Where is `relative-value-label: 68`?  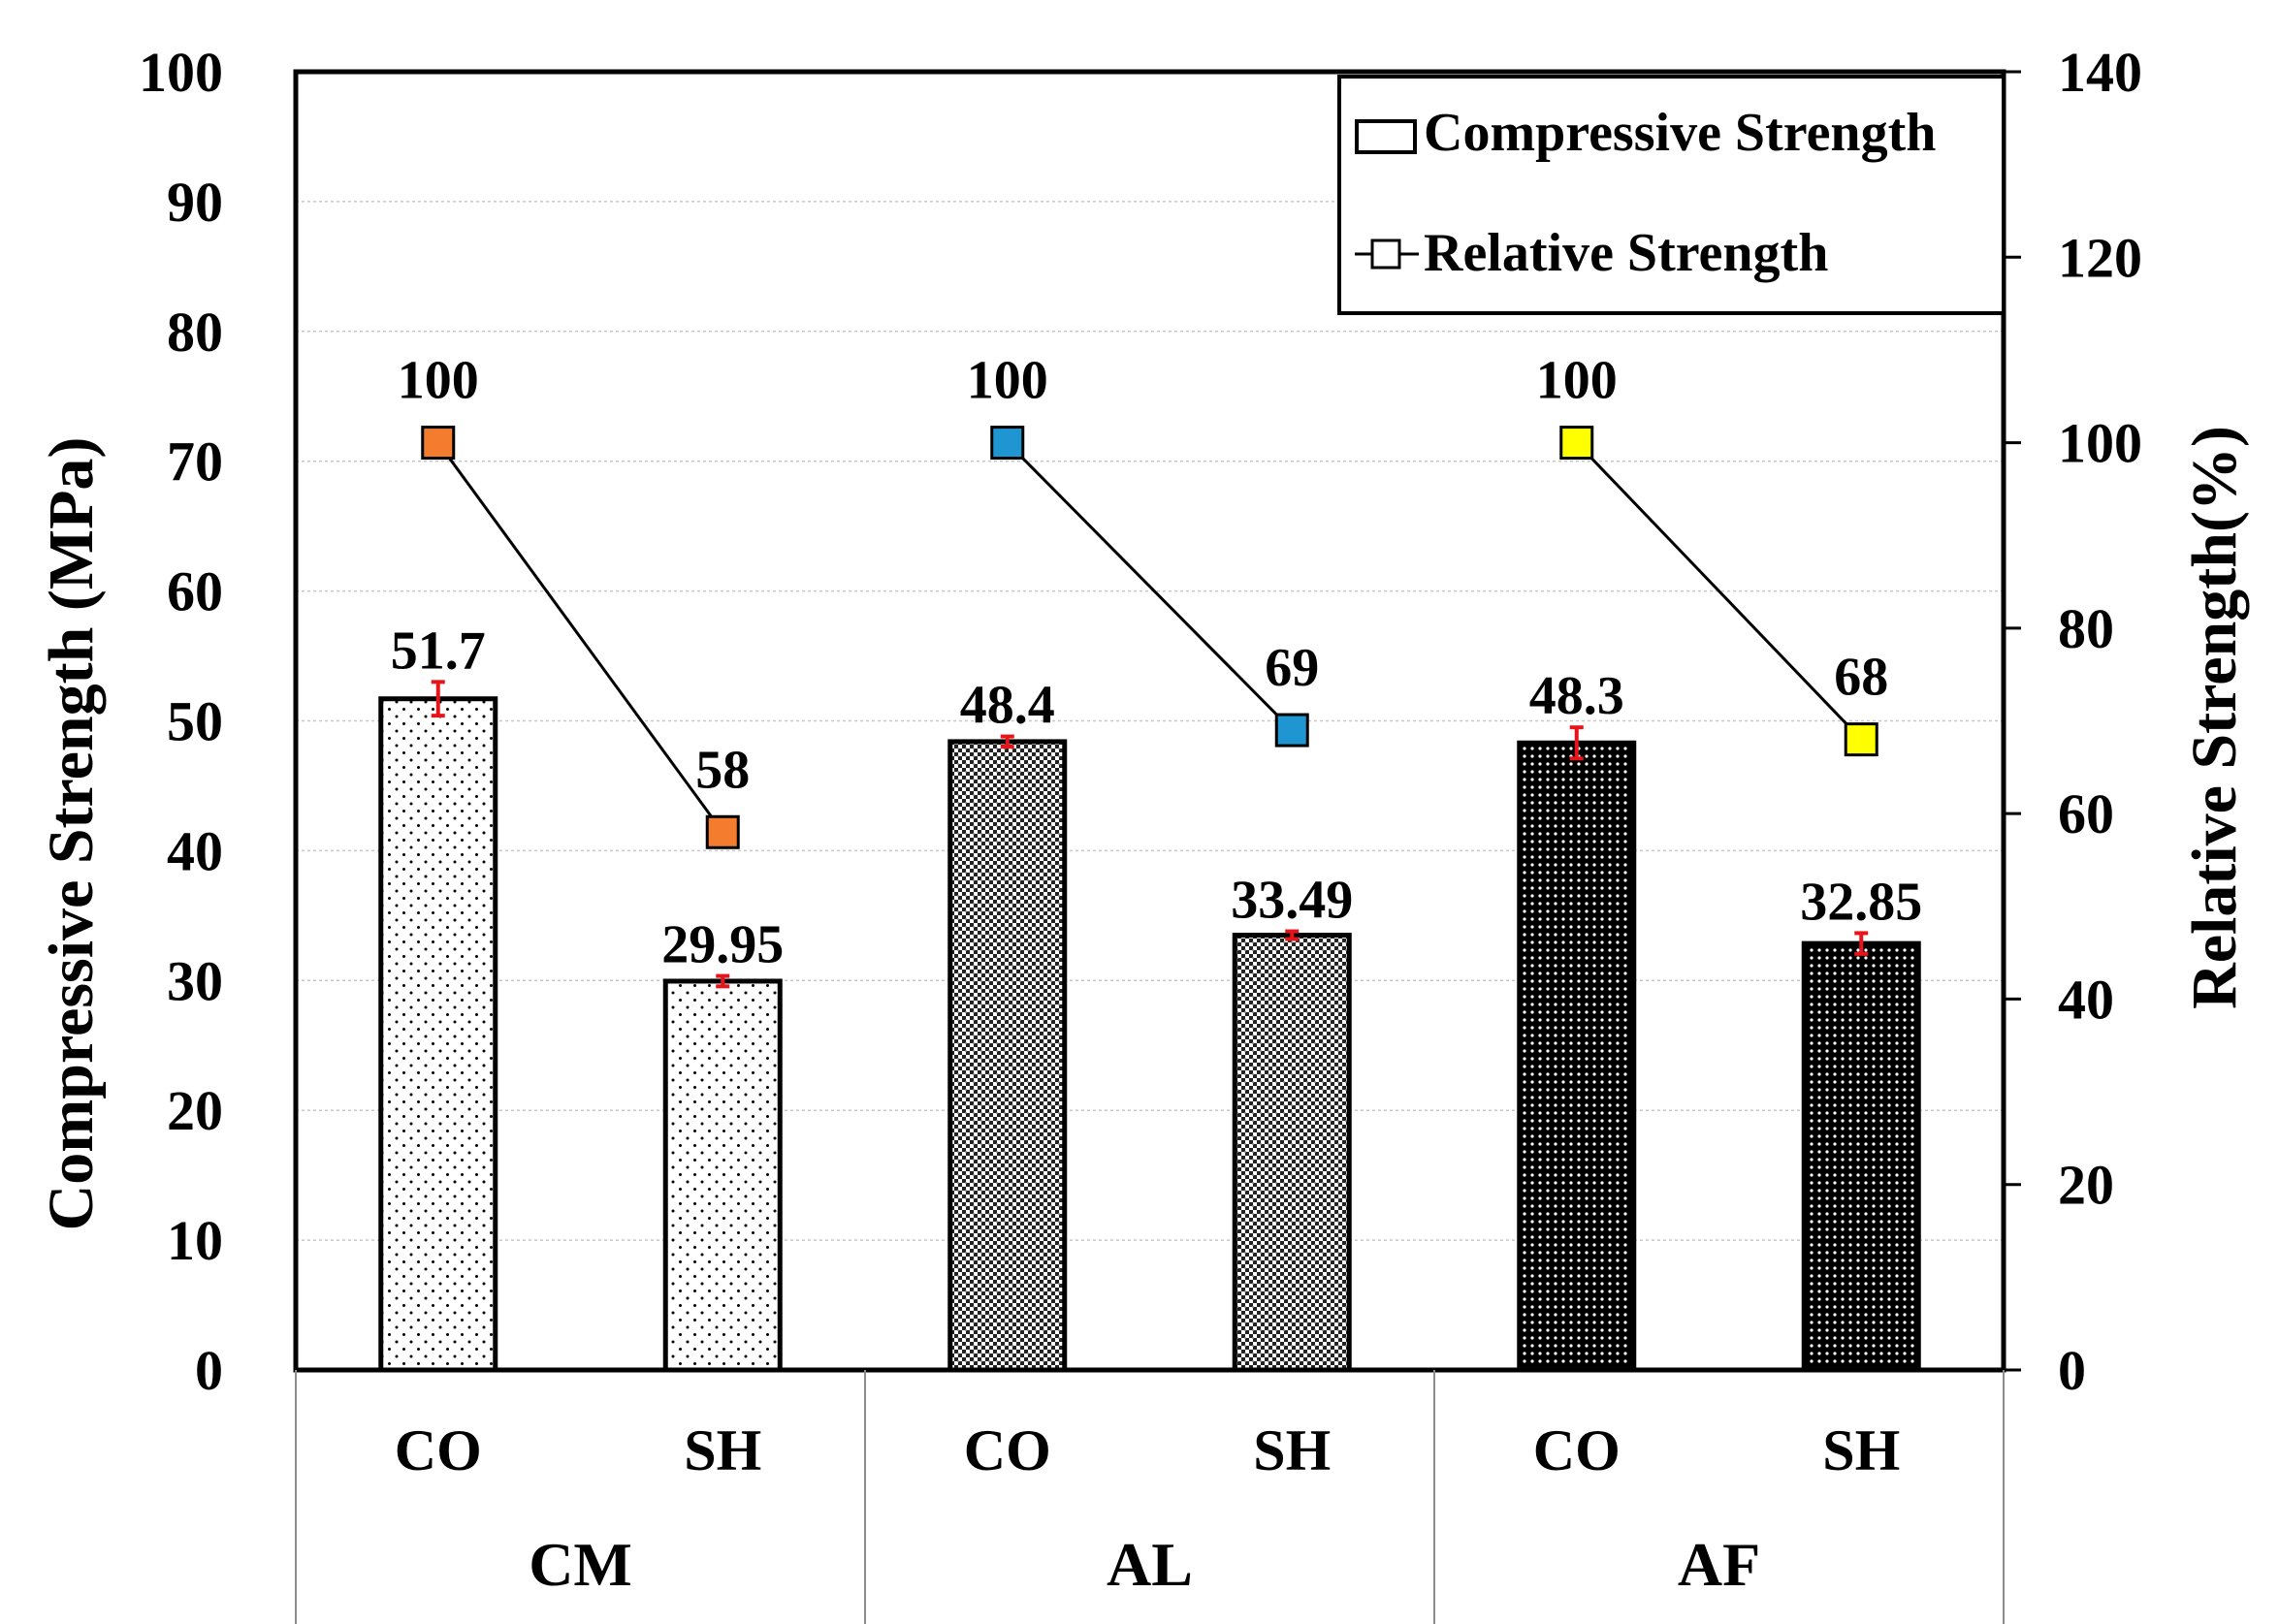
relative-value-label: 68 is located at coordinates (1861, 678).